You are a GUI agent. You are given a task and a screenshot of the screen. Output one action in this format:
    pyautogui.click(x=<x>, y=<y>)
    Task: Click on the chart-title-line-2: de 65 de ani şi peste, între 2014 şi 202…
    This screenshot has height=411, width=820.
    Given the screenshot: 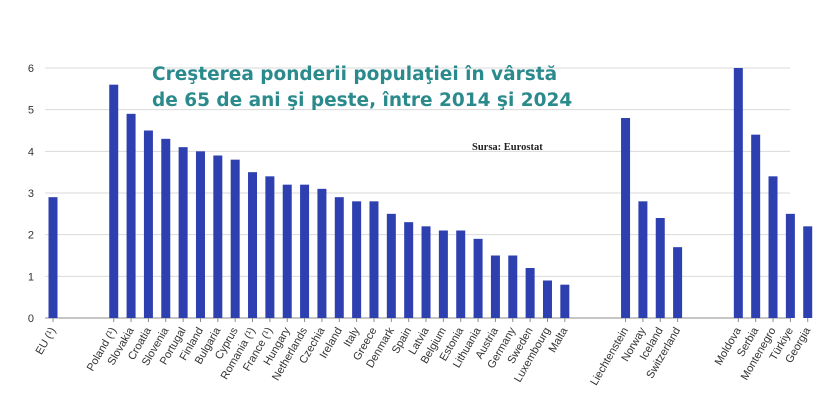 What is the action you would take?
    pyautogui.click(x=362, y=100)
    